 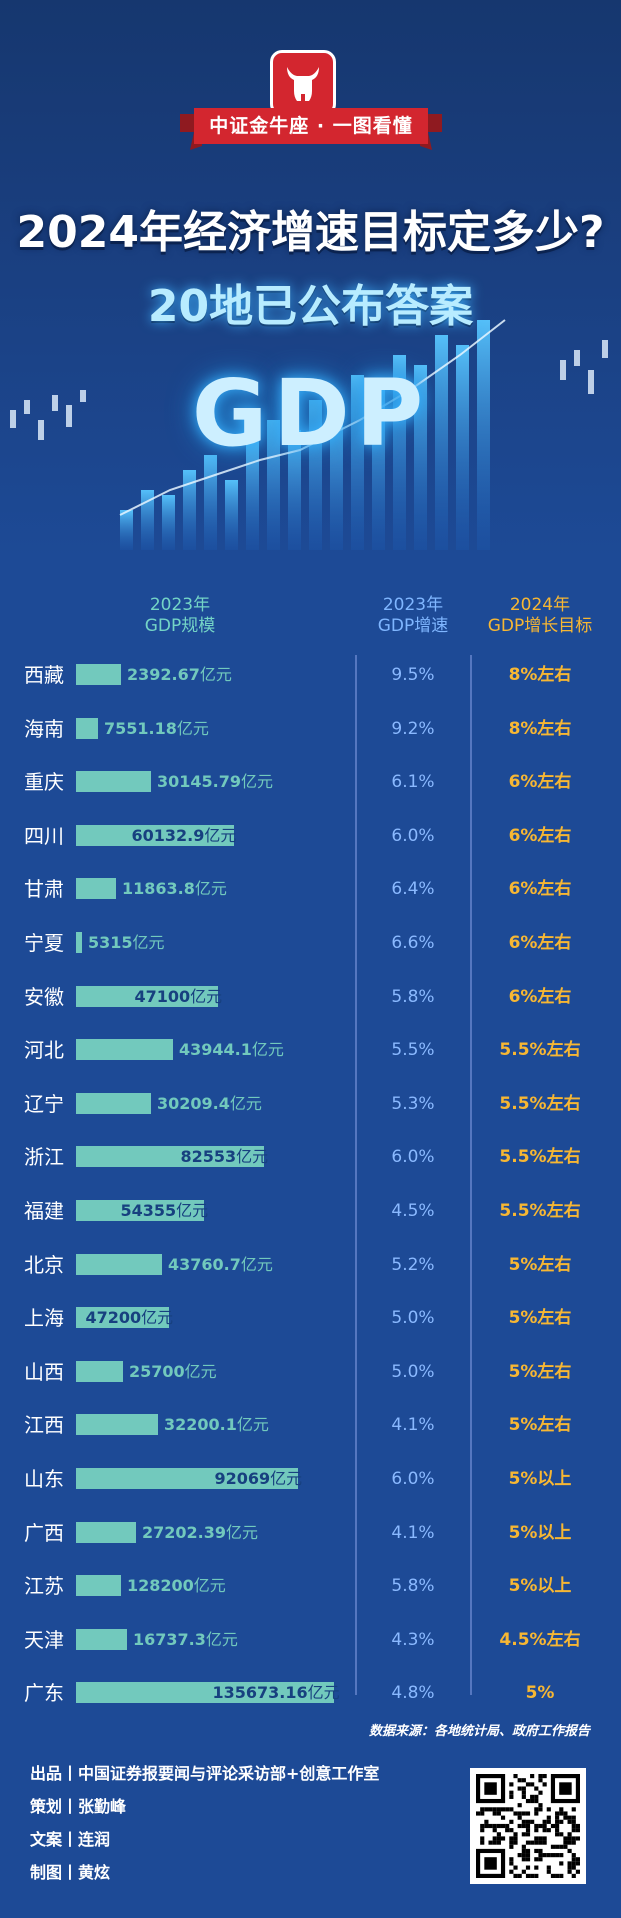 I want to click on table-row: 江西 32200.1亿元 4.1% 5%左右, so click(x=310, y=1425).